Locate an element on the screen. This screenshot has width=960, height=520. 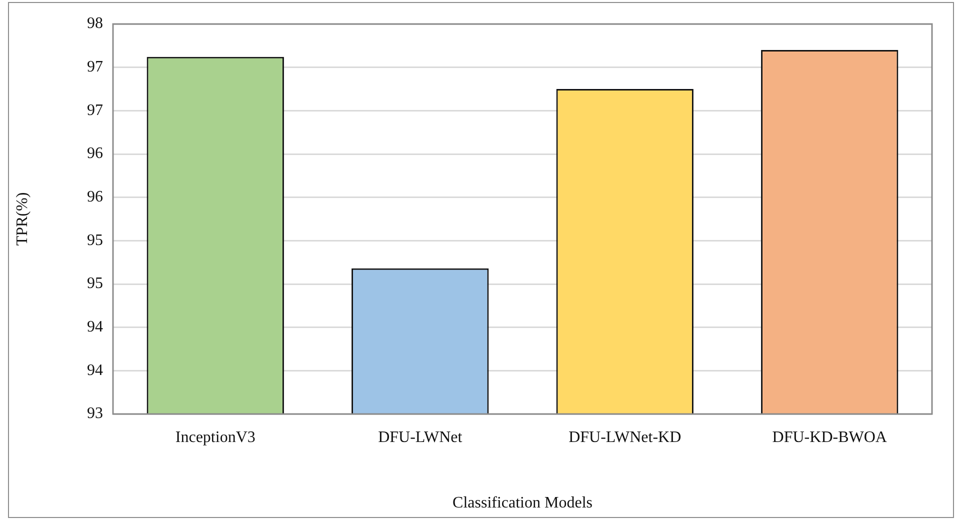
x-tick-label: DFU-LWNet is located at coordinates (420, 437).